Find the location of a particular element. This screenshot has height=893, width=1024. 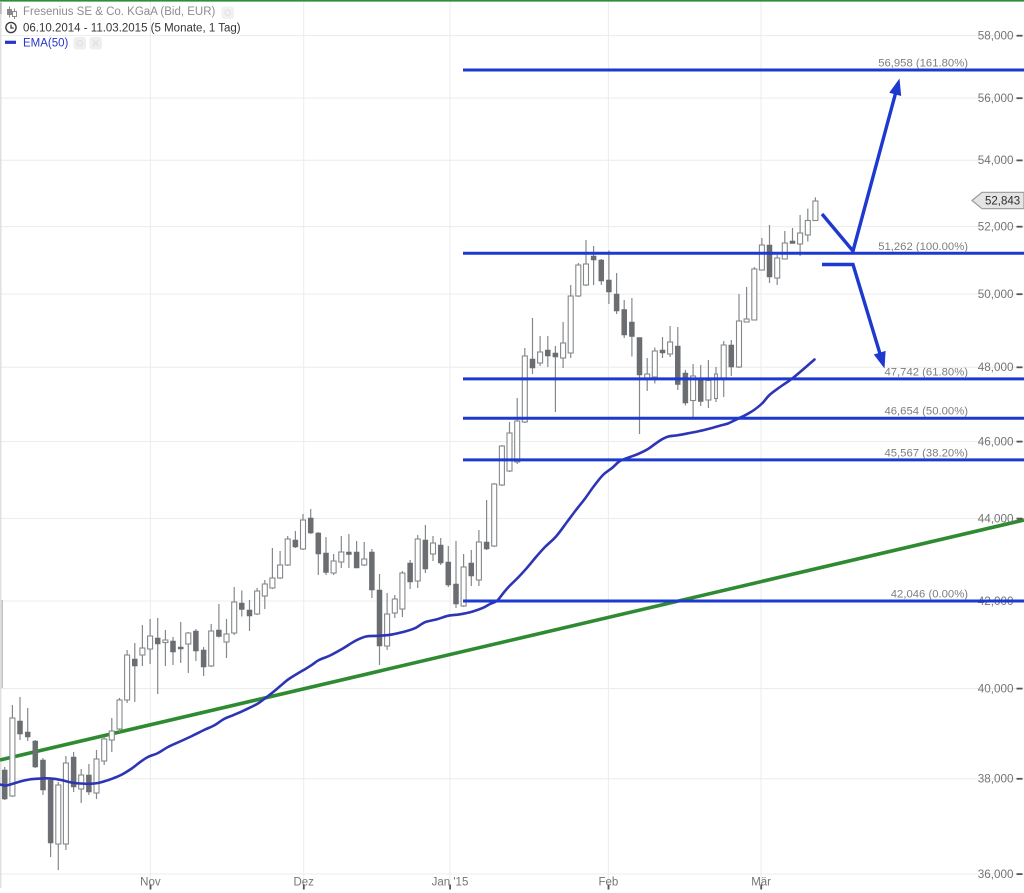

svg-text: 56,000 is located at coordinates (996, 98).